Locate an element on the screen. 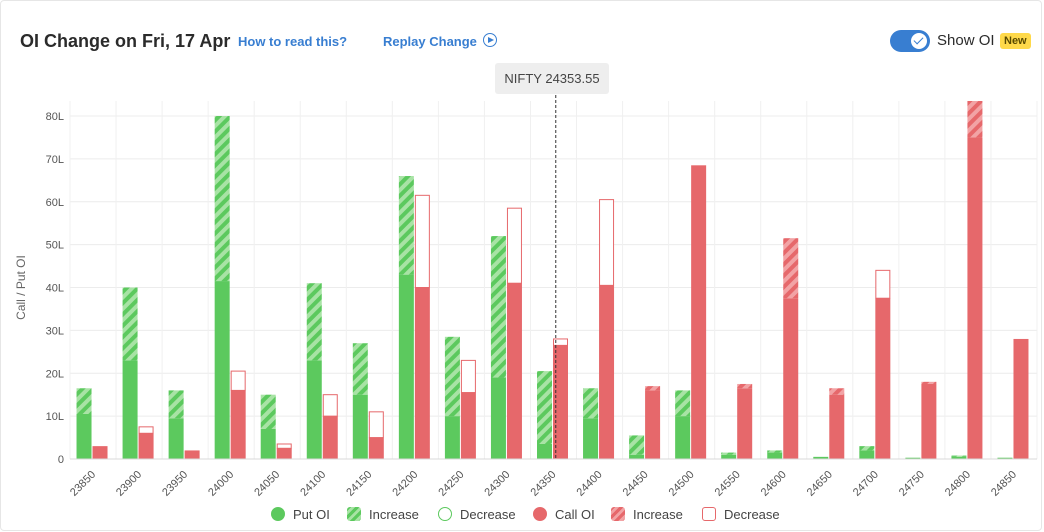 Image resolution: width=1044 pixels, height=532 pixels. y-tick-label: 70L is located at coordinates (55, 160).